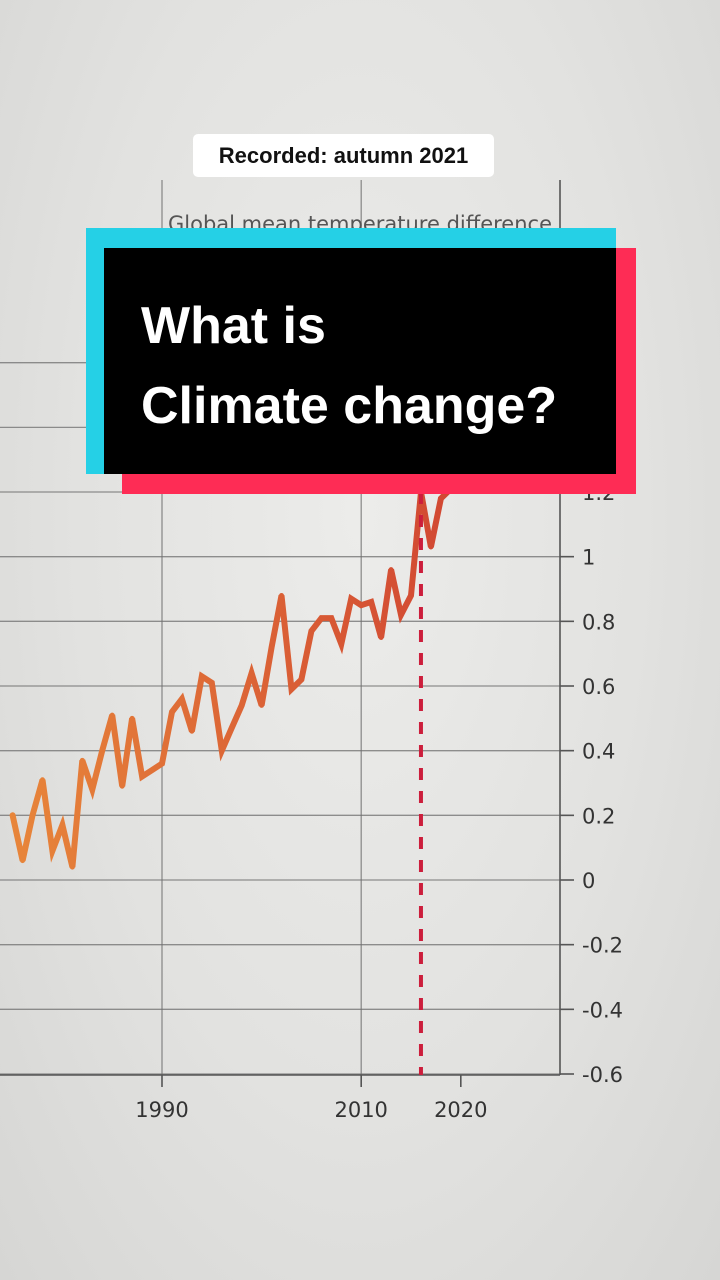 Image resolution: width=720 pixels, height=1280 pixels. I want to click on x-tick-label: 2020, so click(460, 1110).